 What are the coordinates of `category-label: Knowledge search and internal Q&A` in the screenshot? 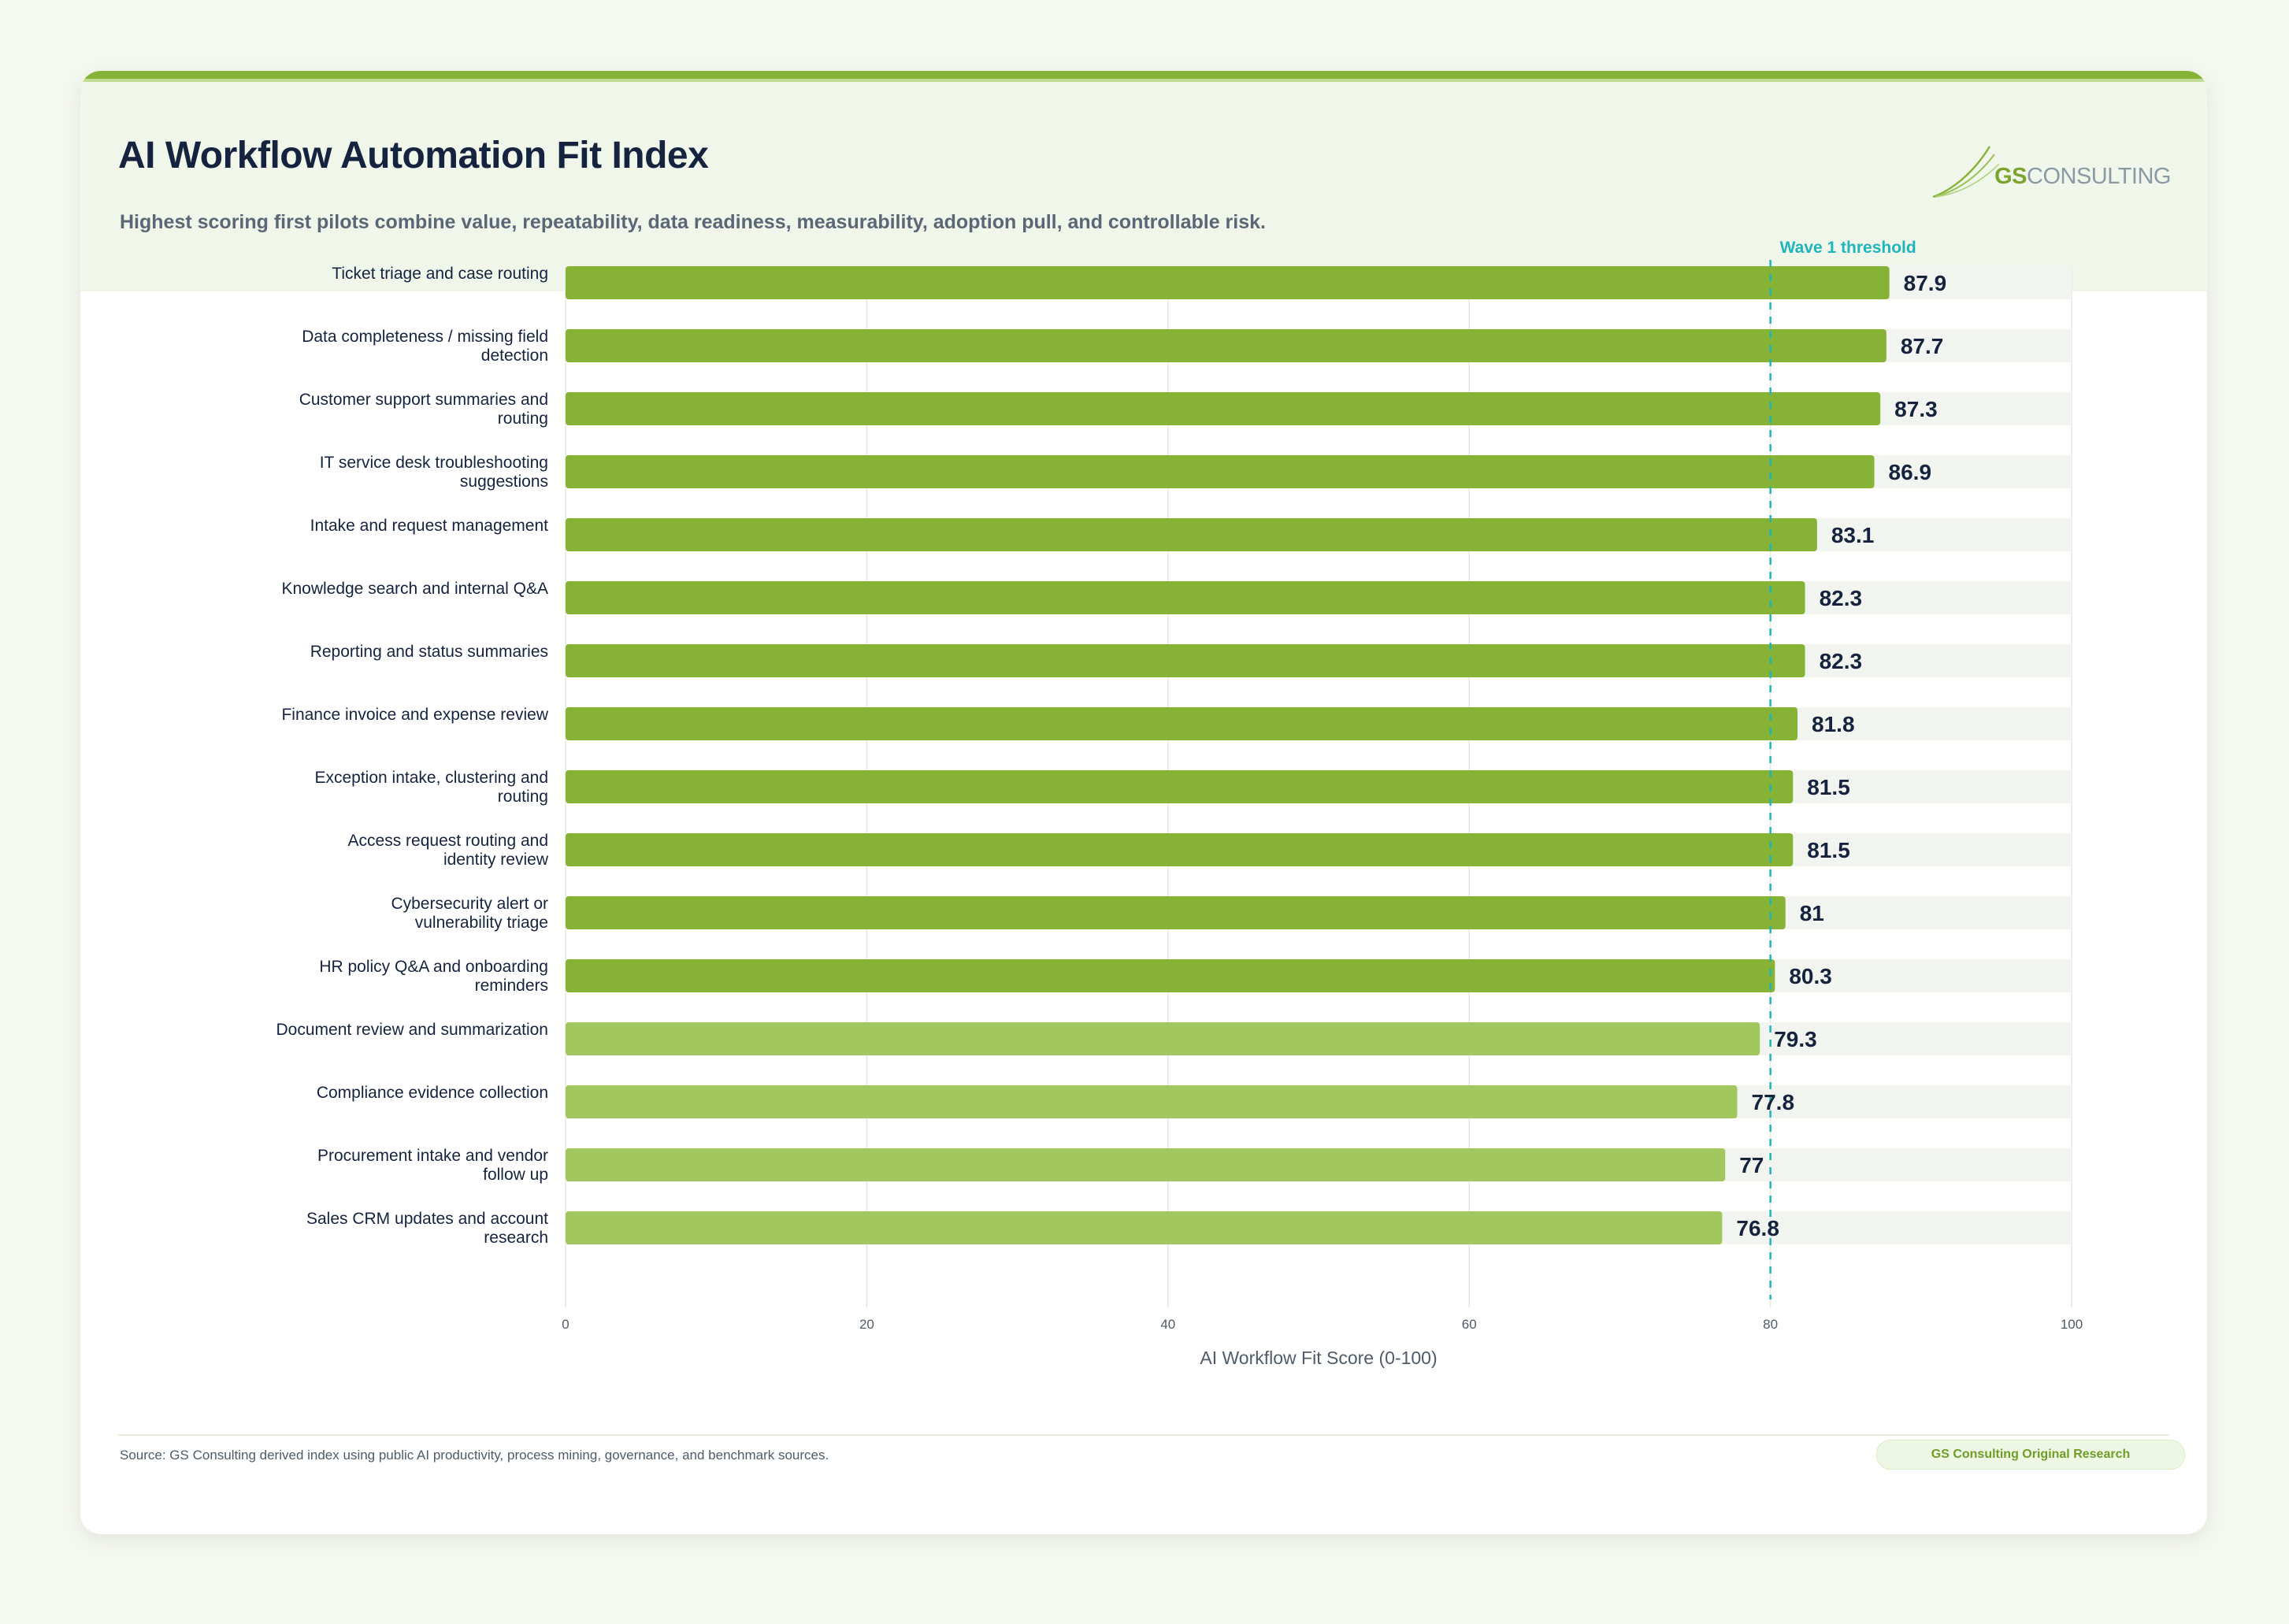 It's located at (414, 589).